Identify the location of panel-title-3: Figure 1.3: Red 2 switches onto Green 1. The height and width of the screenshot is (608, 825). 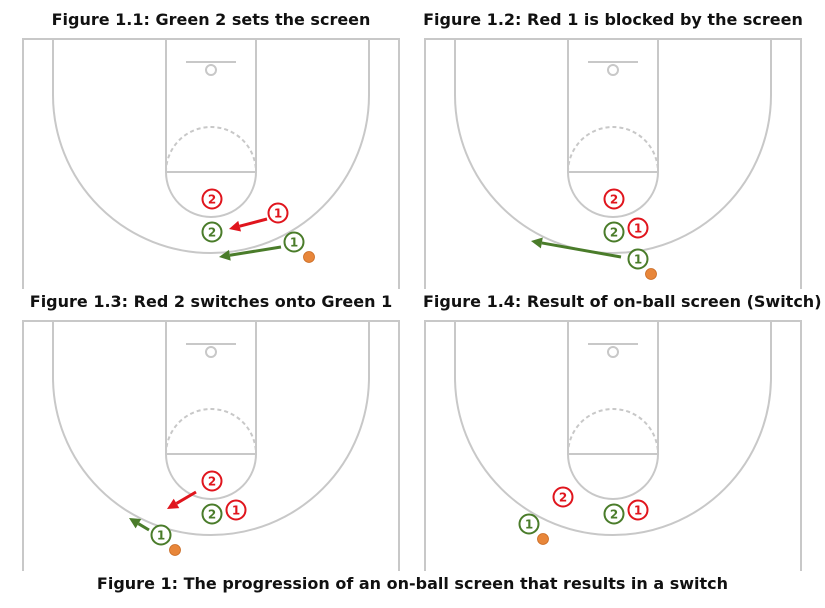
(211, 301).